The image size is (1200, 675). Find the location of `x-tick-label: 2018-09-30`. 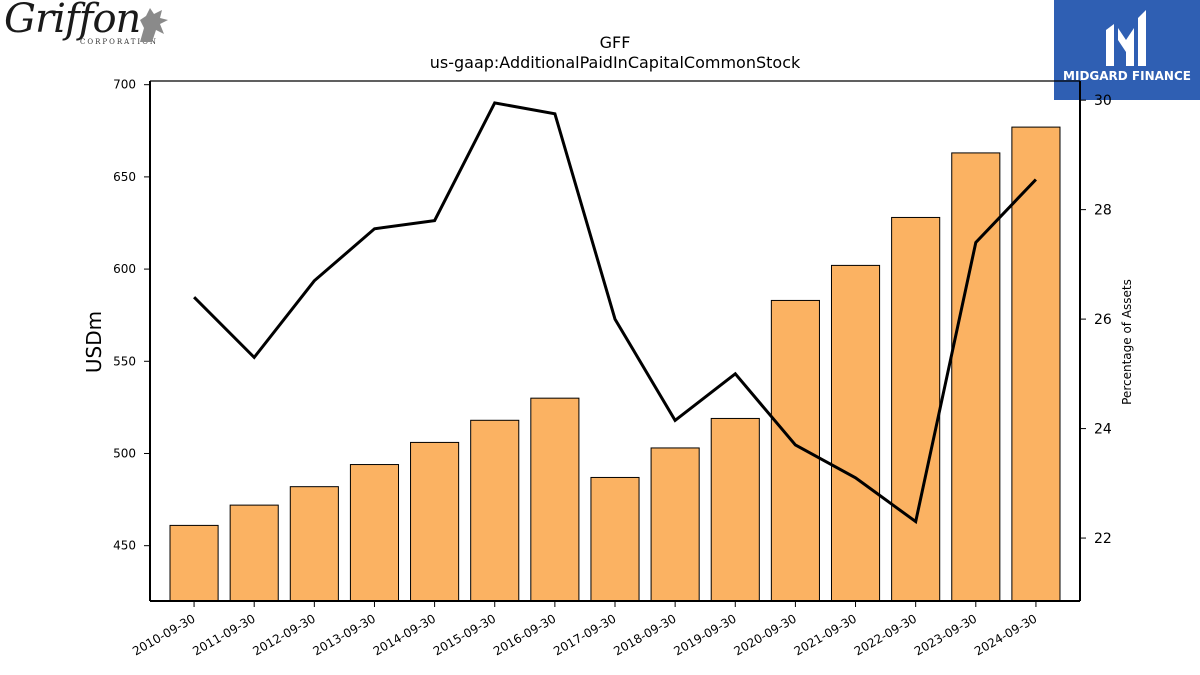

x-tick-label: 2018-09-30 is located at coordinates (644, 634).